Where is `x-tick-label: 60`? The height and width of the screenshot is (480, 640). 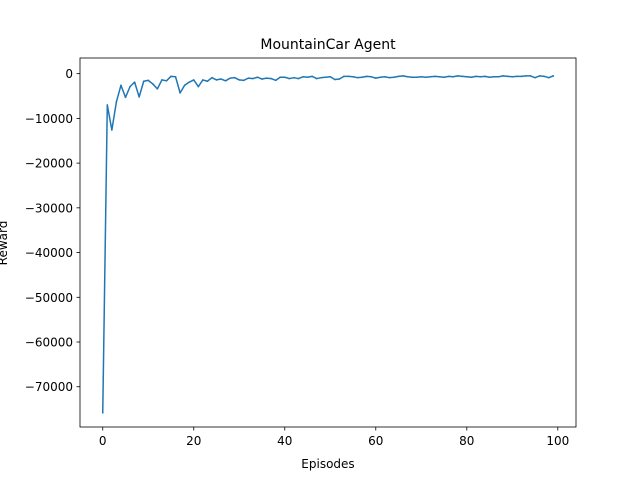
x-tick-label: 60 is located at coordinates (375, 441).